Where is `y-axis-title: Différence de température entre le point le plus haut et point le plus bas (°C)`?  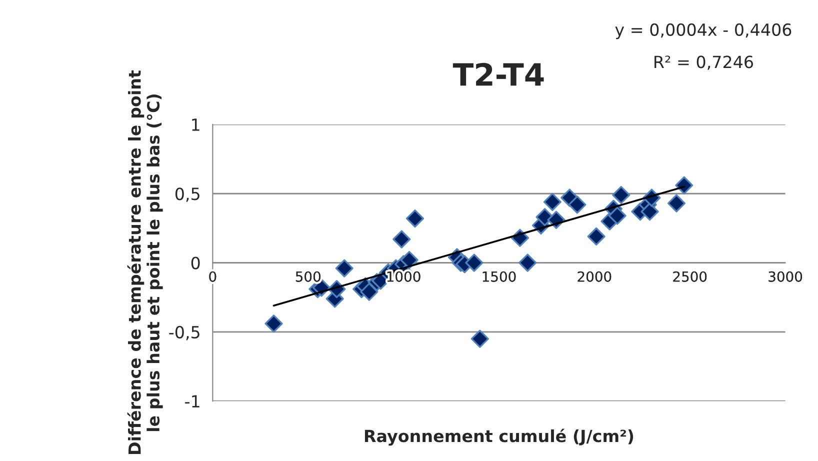 y-axis-title: Différence de température entre le point le plus haut et point le plus bas (°C) is located at coordinates (145, 262).